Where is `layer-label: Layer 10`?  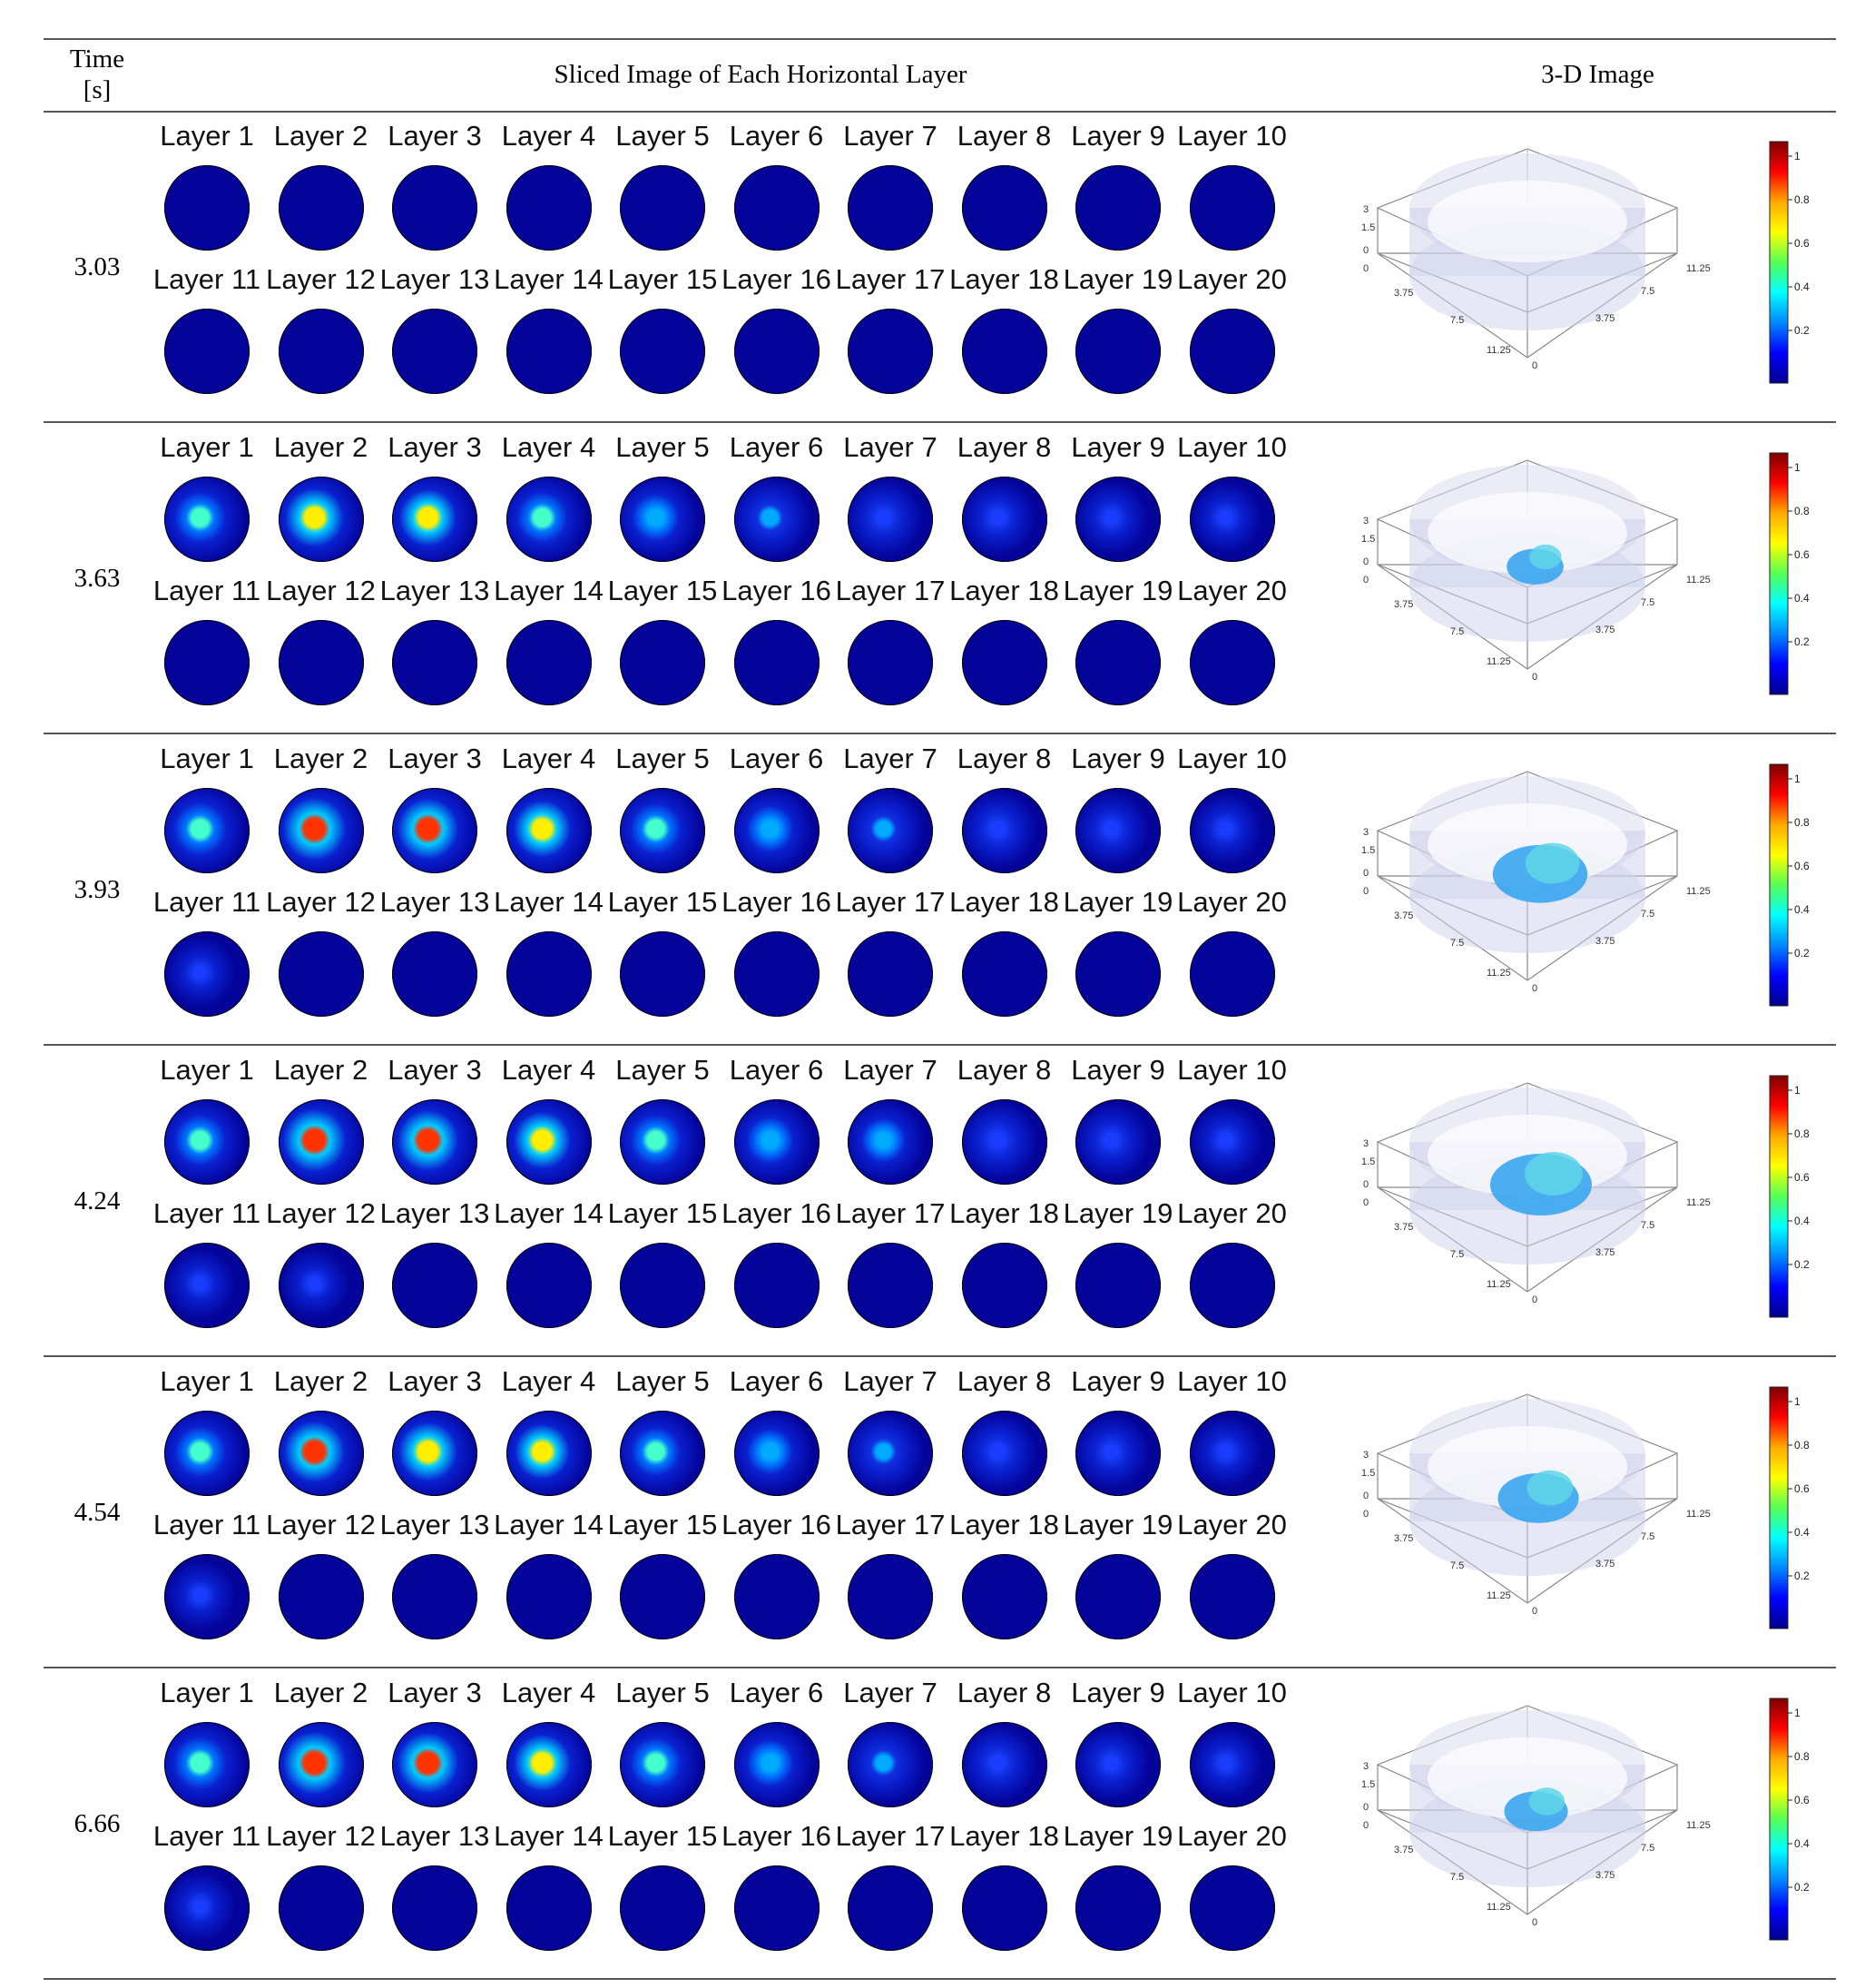
layer-label: Layer 10 is located at coordinates (1232, 1381).